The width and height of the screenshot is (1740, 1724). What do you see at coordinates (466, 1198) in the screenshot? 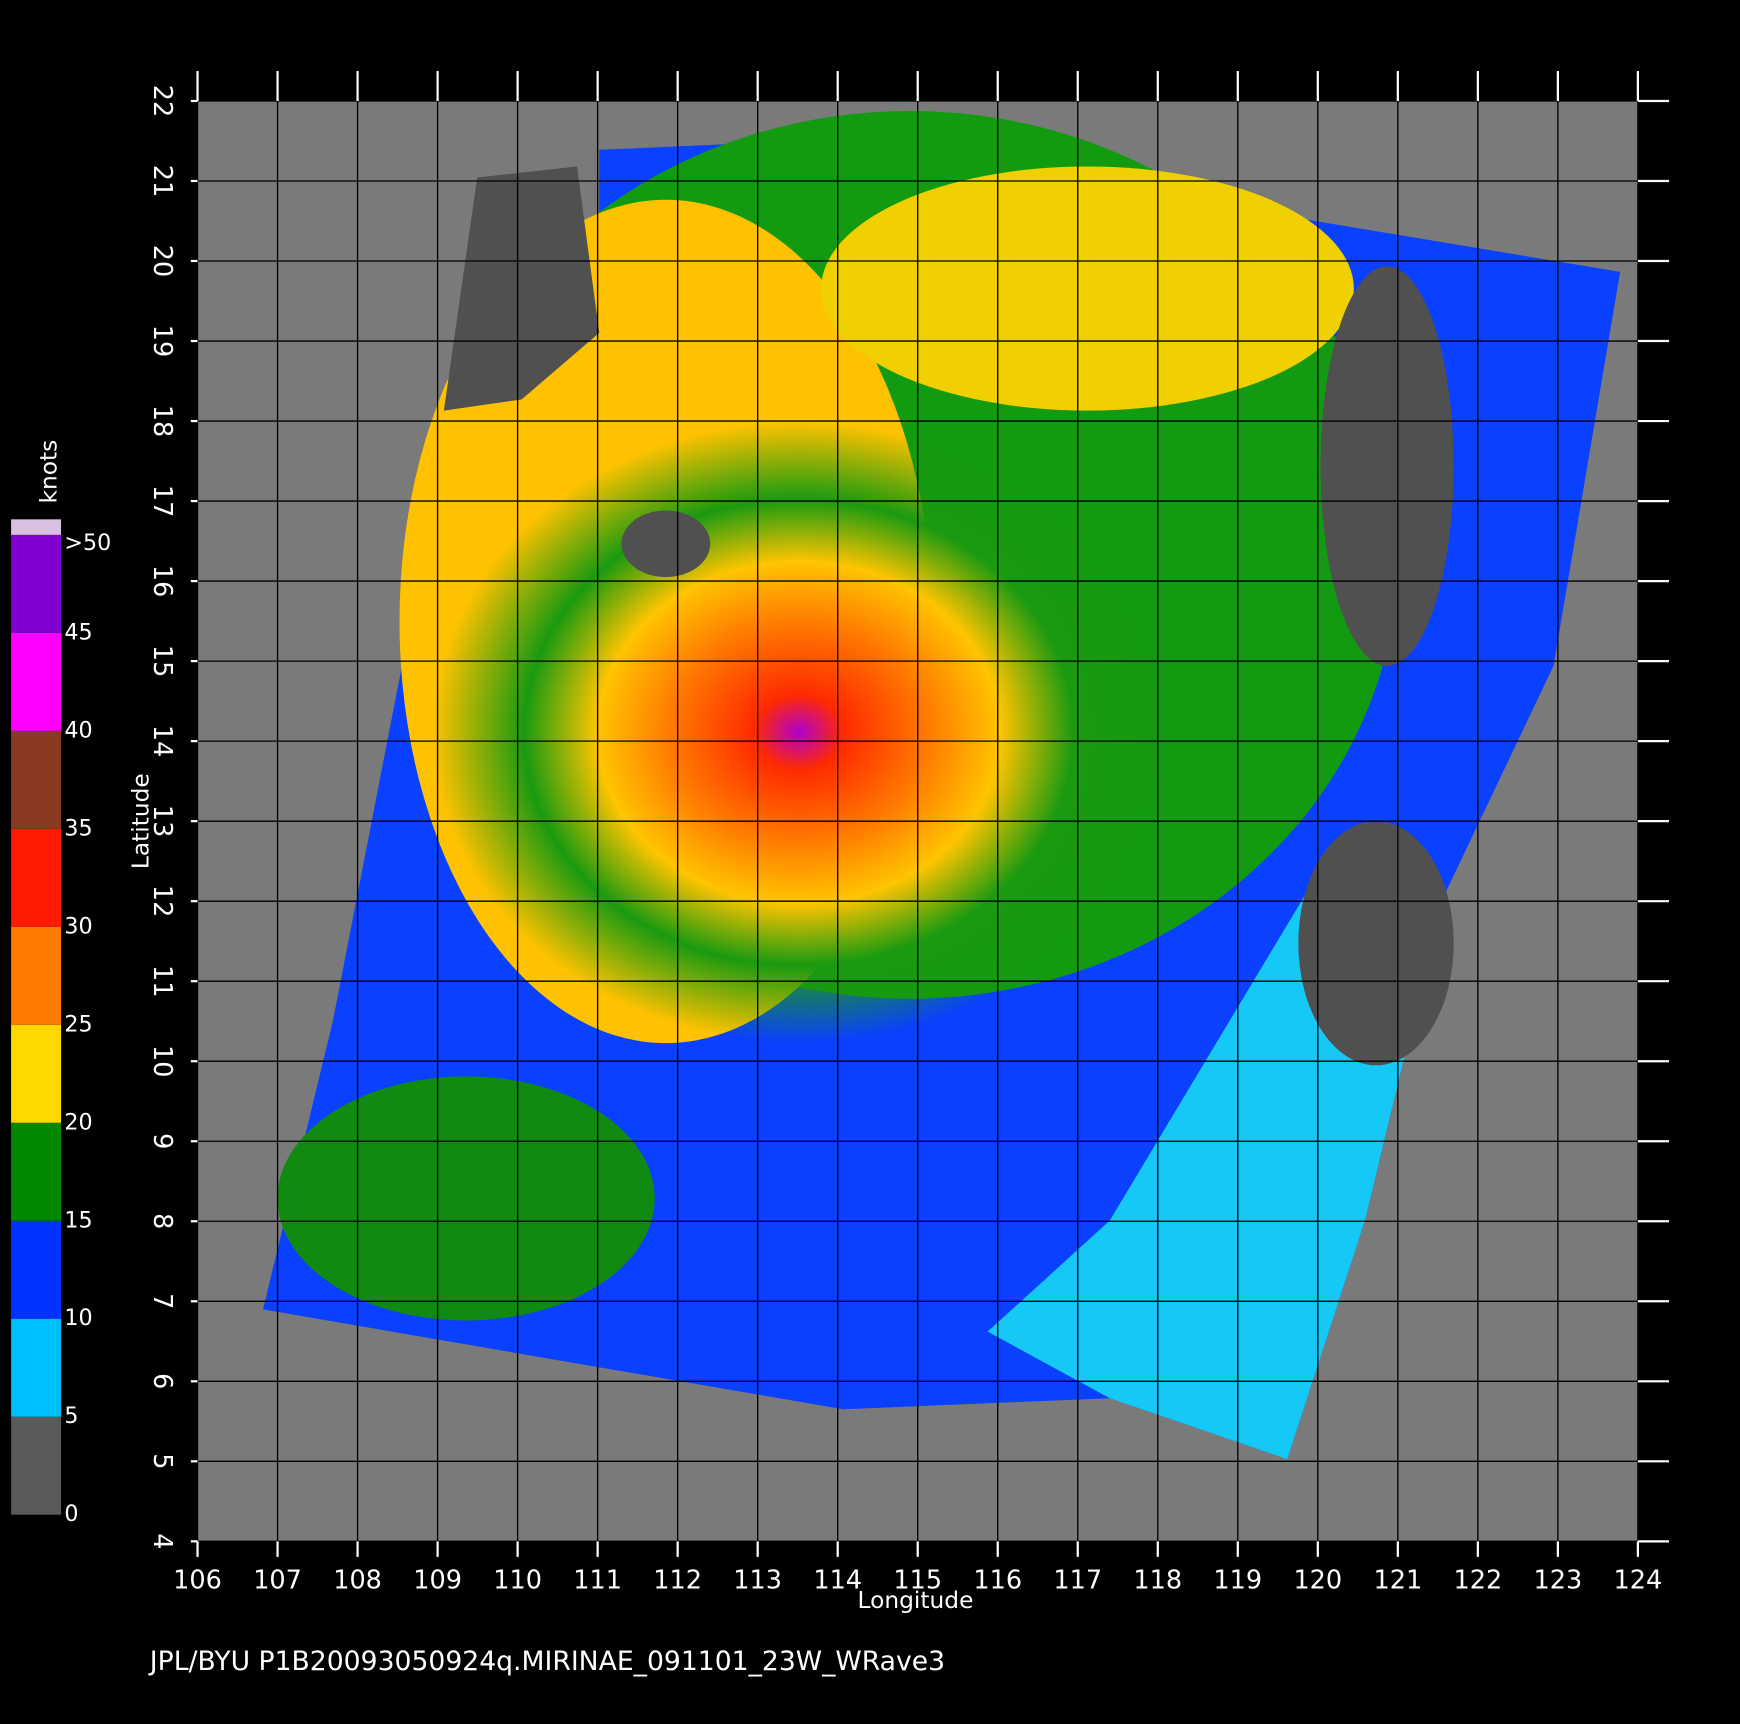
I see `swath-green` at bounding box center [466, 1198].